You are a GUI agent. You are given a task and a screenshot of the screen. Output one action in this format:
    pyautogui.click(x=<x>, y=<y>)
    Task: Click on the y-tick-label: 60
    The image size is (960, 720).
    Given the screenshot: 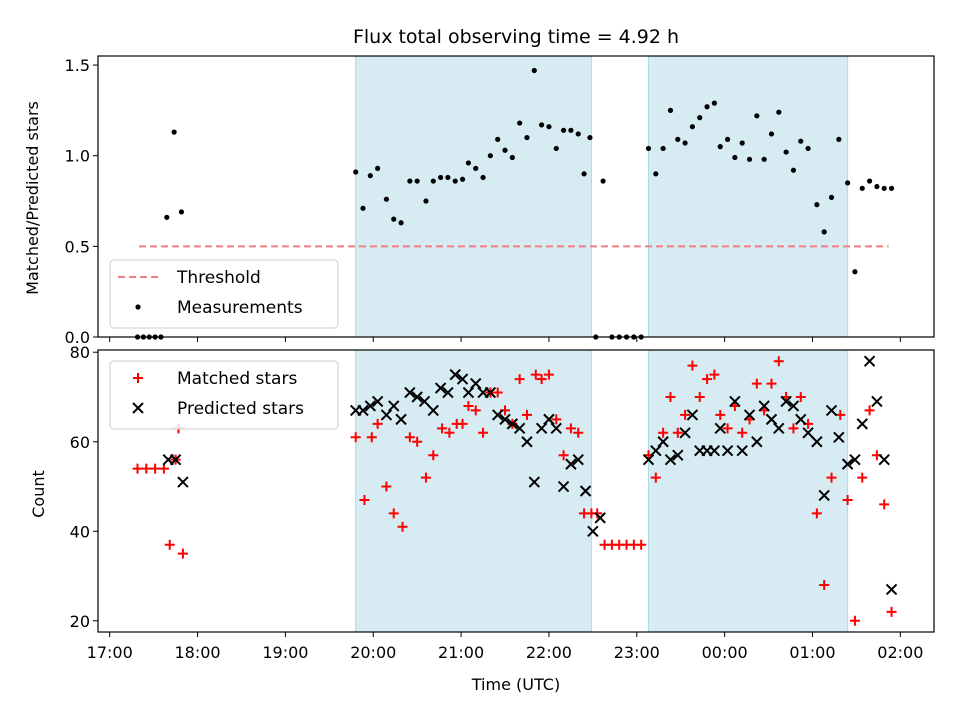 What is the action you would take?
    pyautogui.click(x=80, y=442)
    